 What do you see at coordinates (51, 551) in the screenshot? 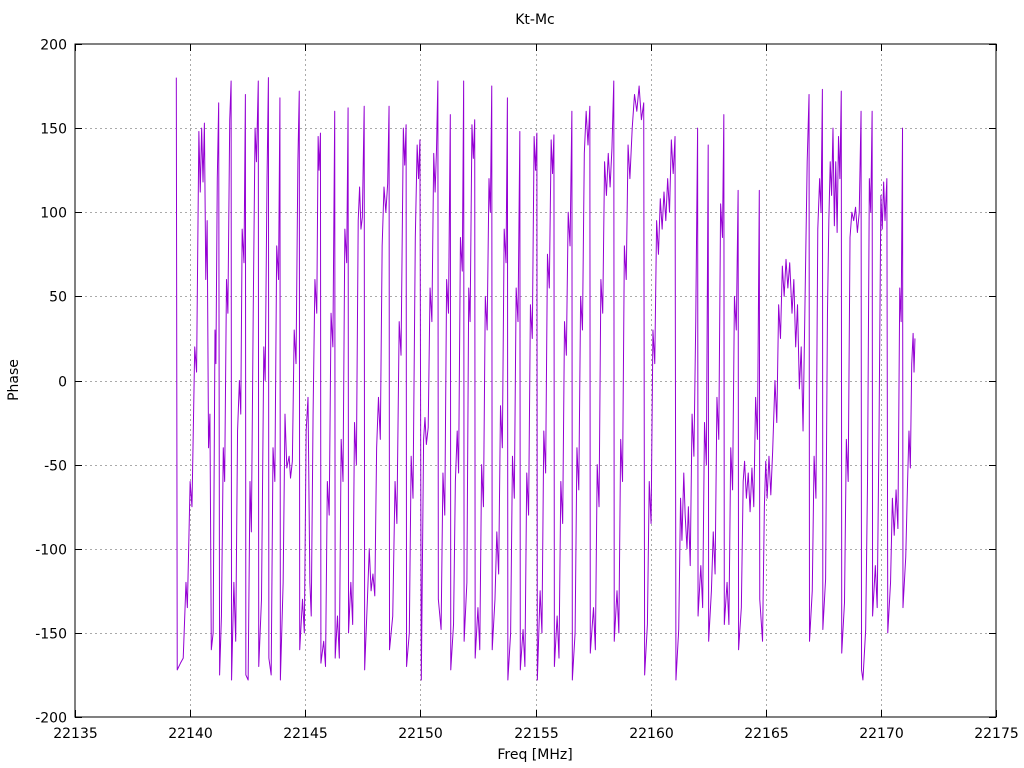
I see `y-tick-label: -100` at bounding box center [51, 551].